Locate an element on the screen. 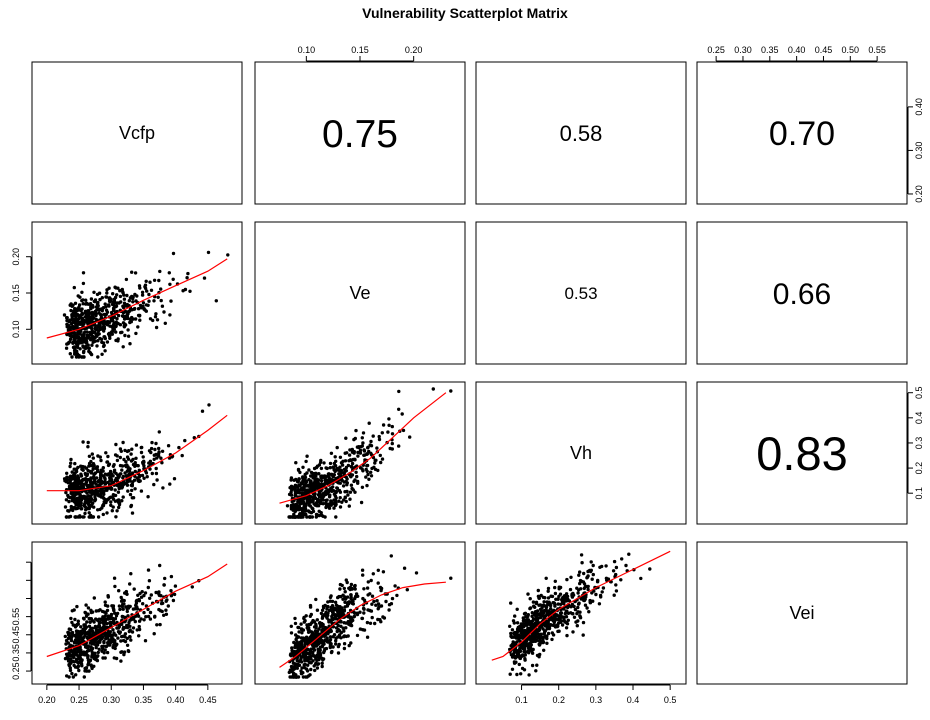  scatter-ve-vei is located at coordinates (366, 616).